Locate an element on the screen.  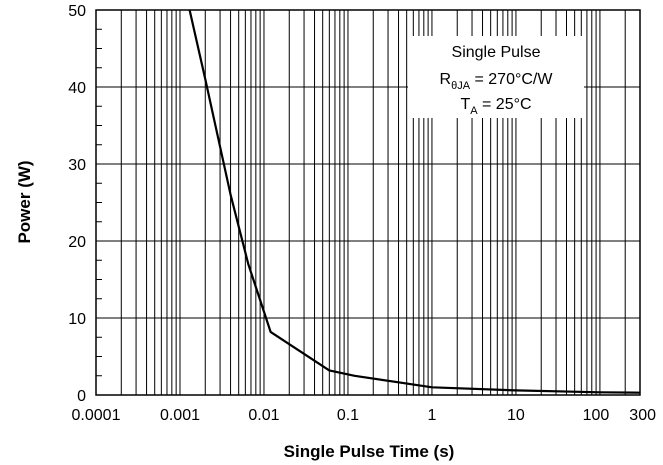
y-tick-label: 30 is located at coordinates (77, 165).